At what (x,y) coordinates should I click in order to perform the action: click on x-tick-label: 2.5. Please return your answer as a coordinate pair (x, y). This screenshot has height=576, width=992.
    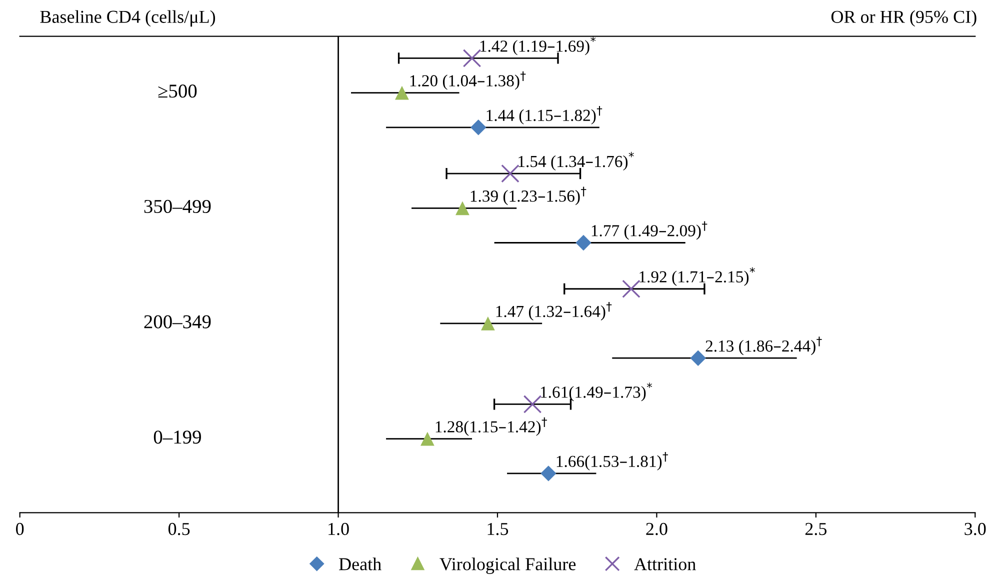
    Looking at the image, I should click on (815, 529).